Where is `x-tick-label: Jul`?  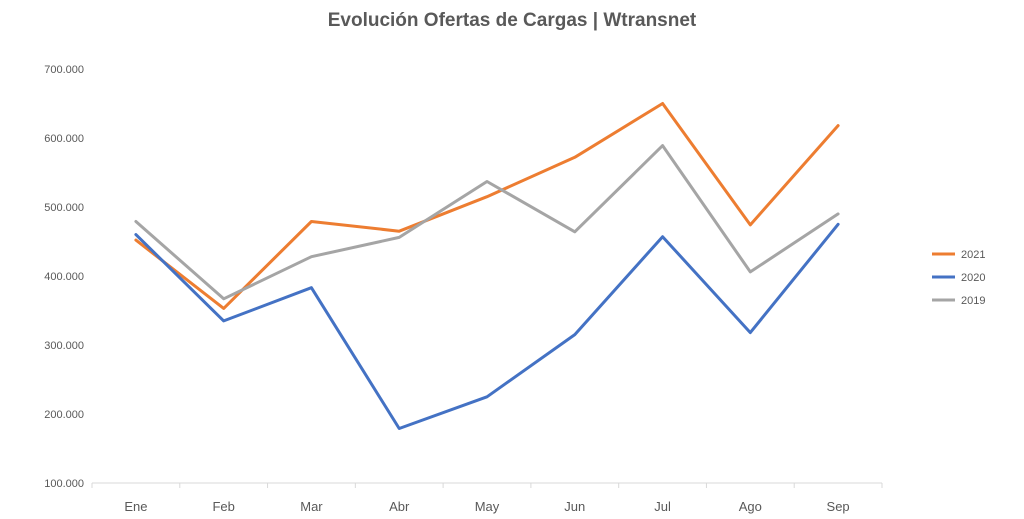 x-tick-label: Jul is located at coordinates (662, 506).